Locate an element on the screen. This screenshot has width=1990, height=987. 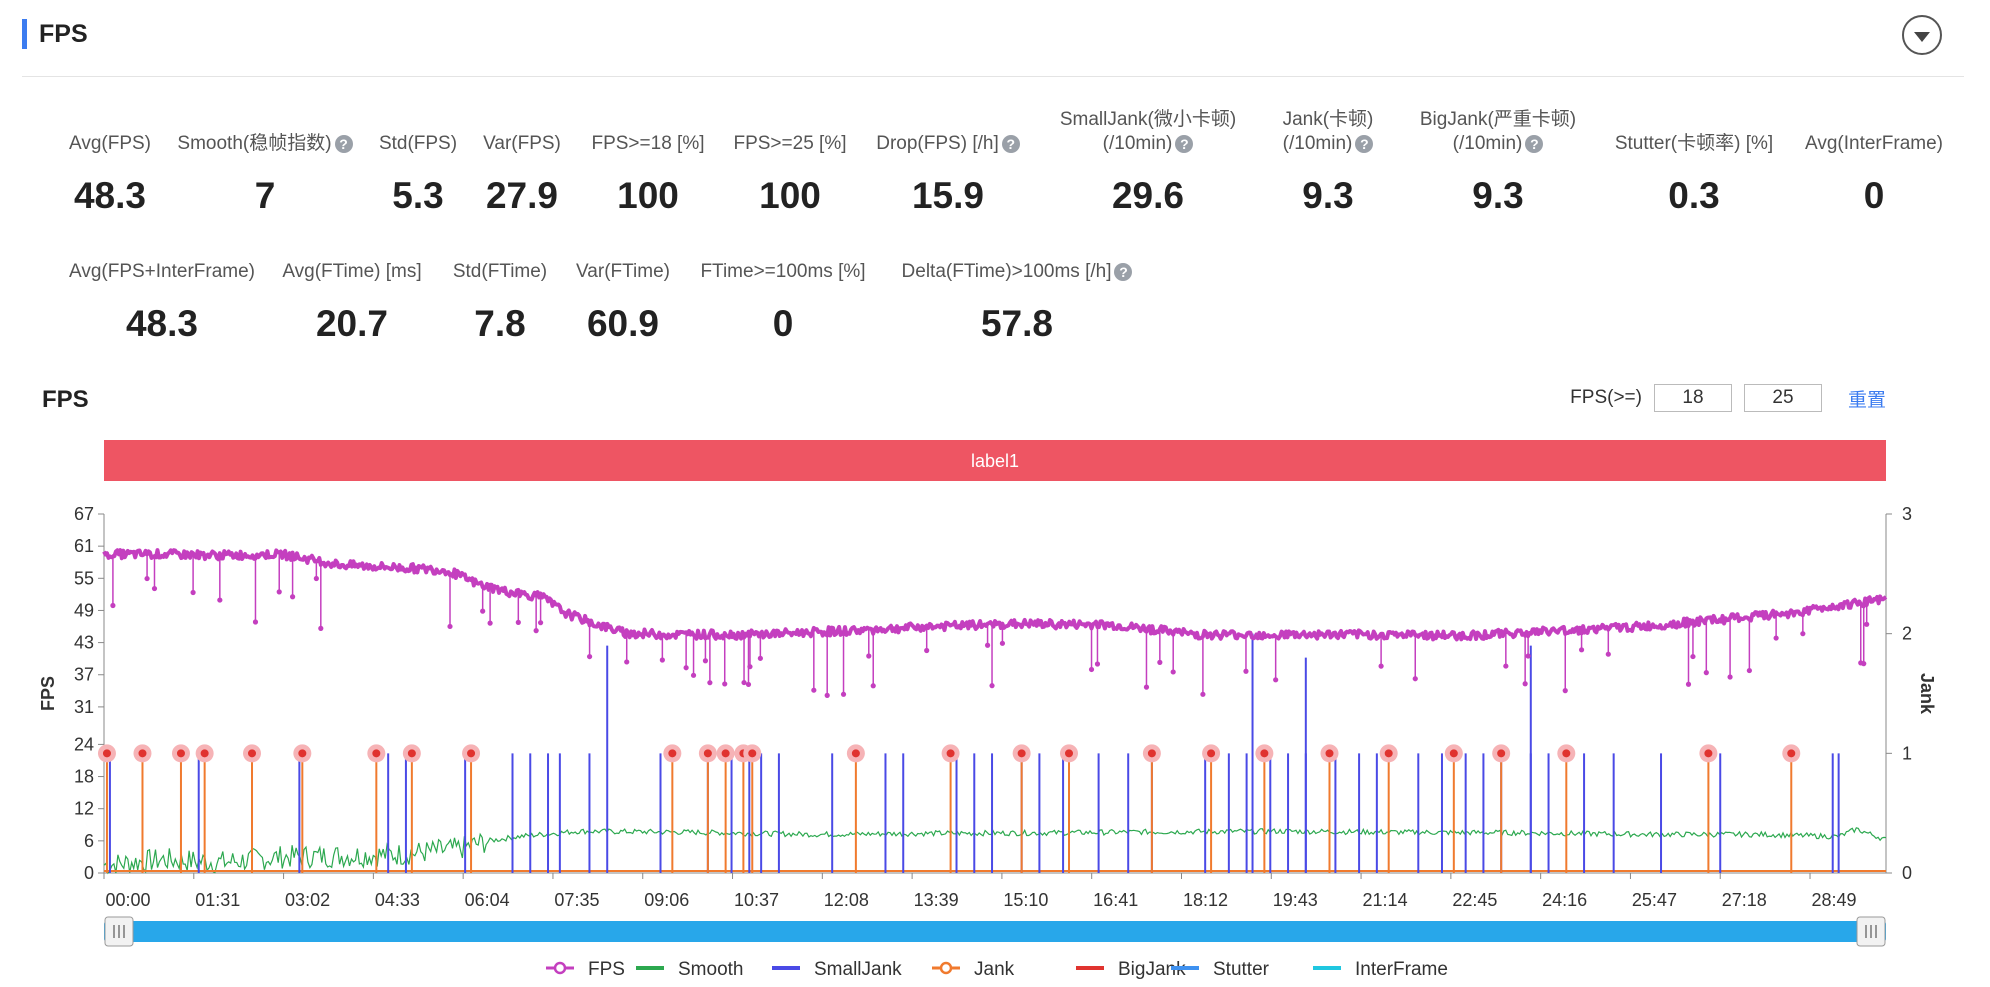
chart-title: FPS is located at coordinates (65, 399).